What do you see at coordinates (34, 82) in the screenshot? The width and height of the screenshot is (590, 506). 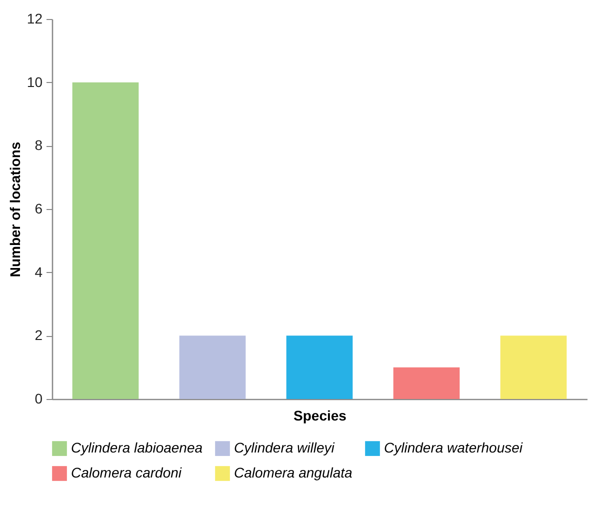 I see `y-tick-label: 10` at bounding box center [34, 82].